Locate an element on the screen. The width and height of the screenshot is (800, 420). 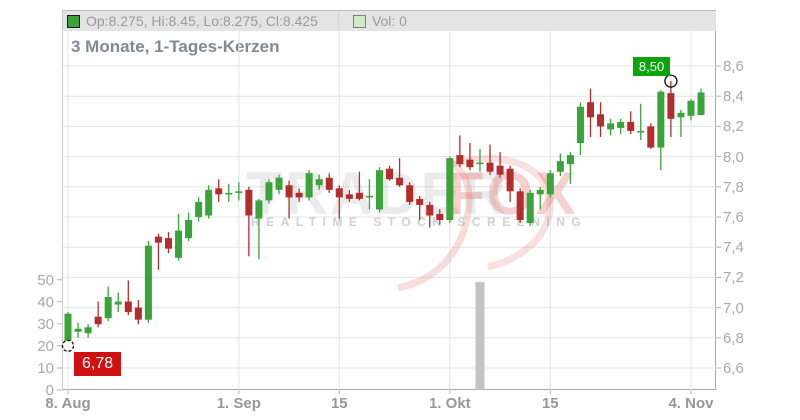
date-tick-label: 1. Sep is located at coordinates (238, 403).